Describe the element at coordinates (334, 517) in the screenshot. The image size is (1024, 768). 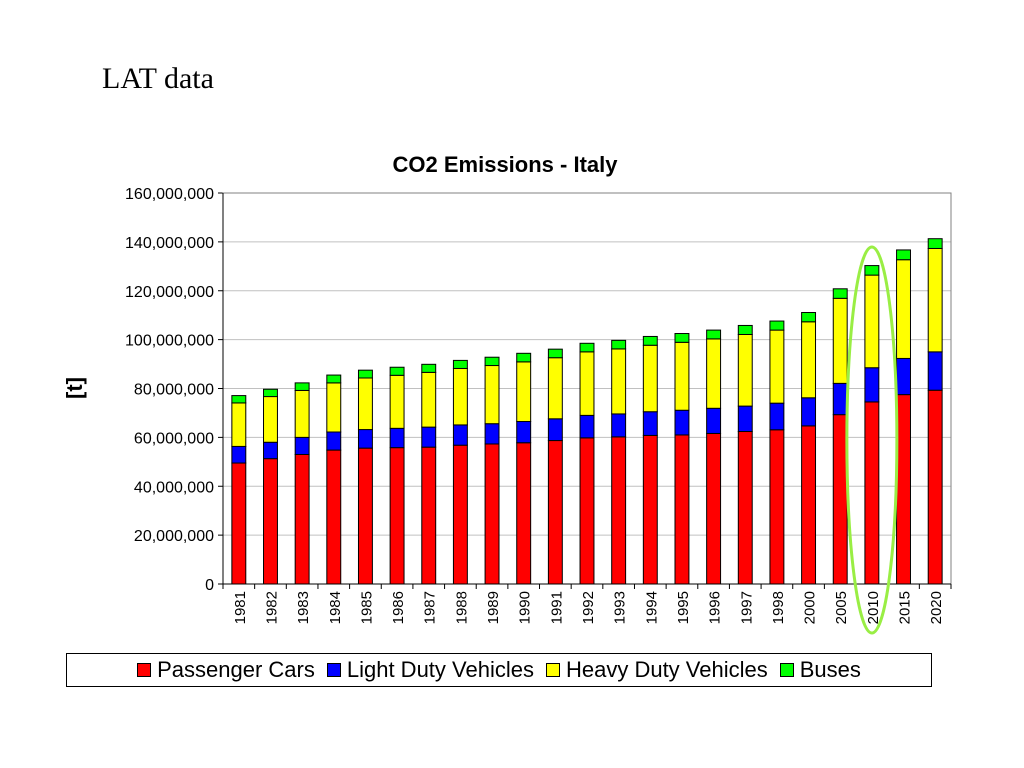
I see `bar-passenger-cars-1984` at that location.